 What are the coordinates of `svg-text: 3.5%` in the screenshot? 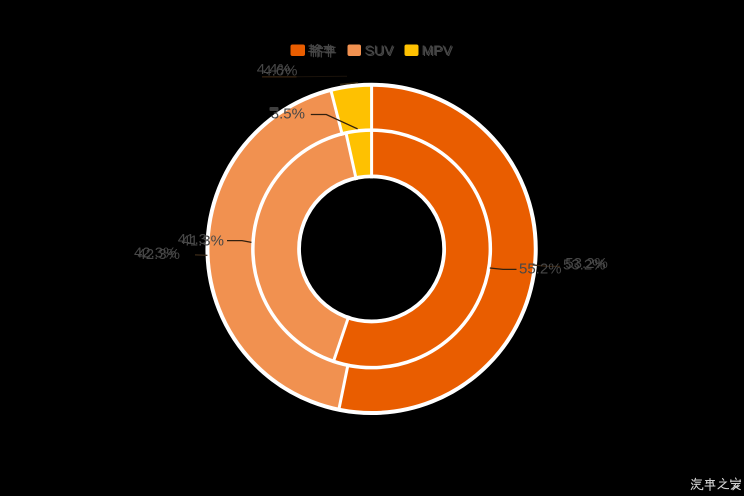 It's located at (288, 114).